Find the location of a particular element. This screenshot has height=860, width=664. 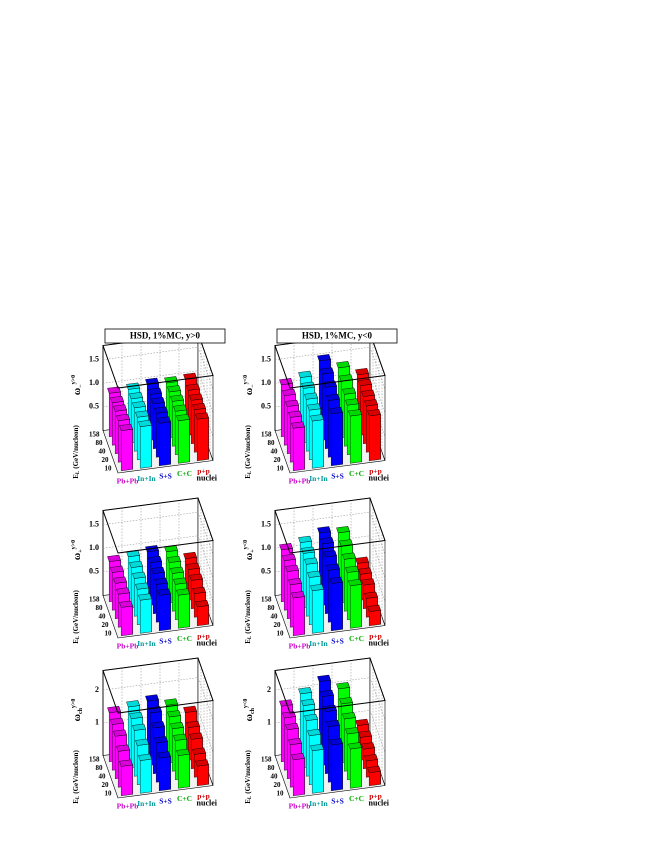

z-tick-label: 0.5 is located at coordinates (266, 406).